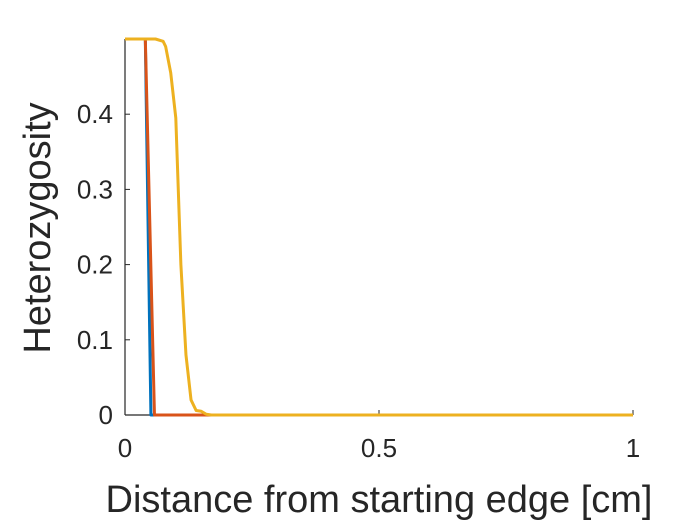 The height and width of the screenshot is (525, 700). What do you see at coordinates (125, 448) in the screenshot?
I see `x-tick-label: 0` at bounding box center [125, 448].